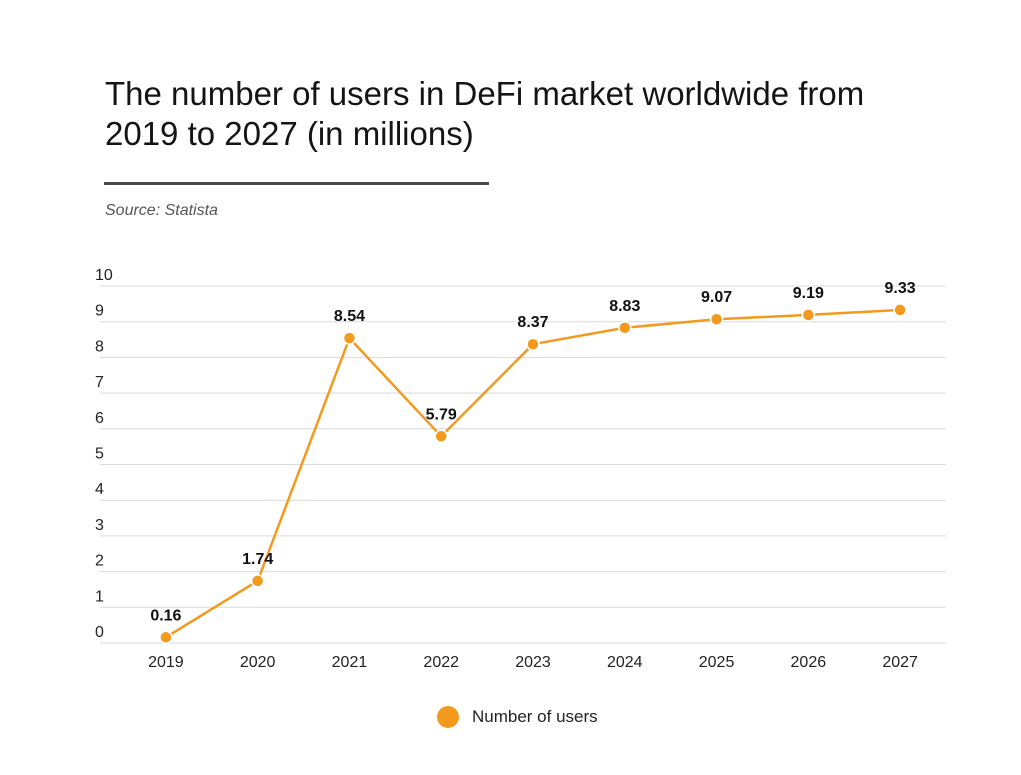  What do you see at coordinates (99, 454) in the screenshot?
I see `y-tick-label: 5` at bounding box center [99, 454].